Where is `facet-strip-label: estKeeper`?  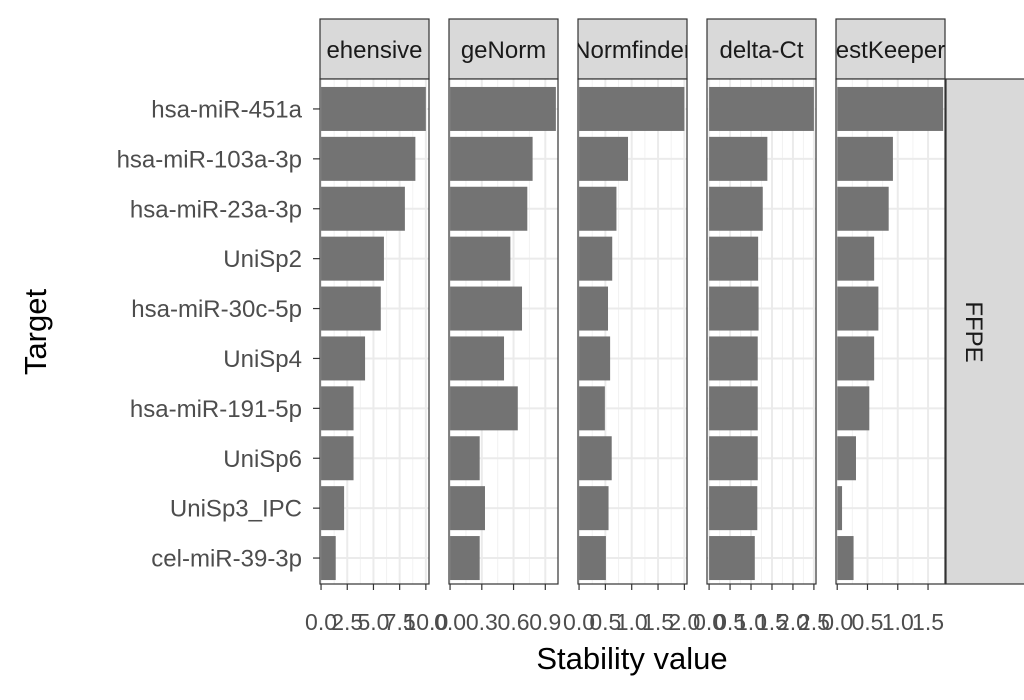 facet-strip-label: estKeeper is located at coordinates (890, 50).